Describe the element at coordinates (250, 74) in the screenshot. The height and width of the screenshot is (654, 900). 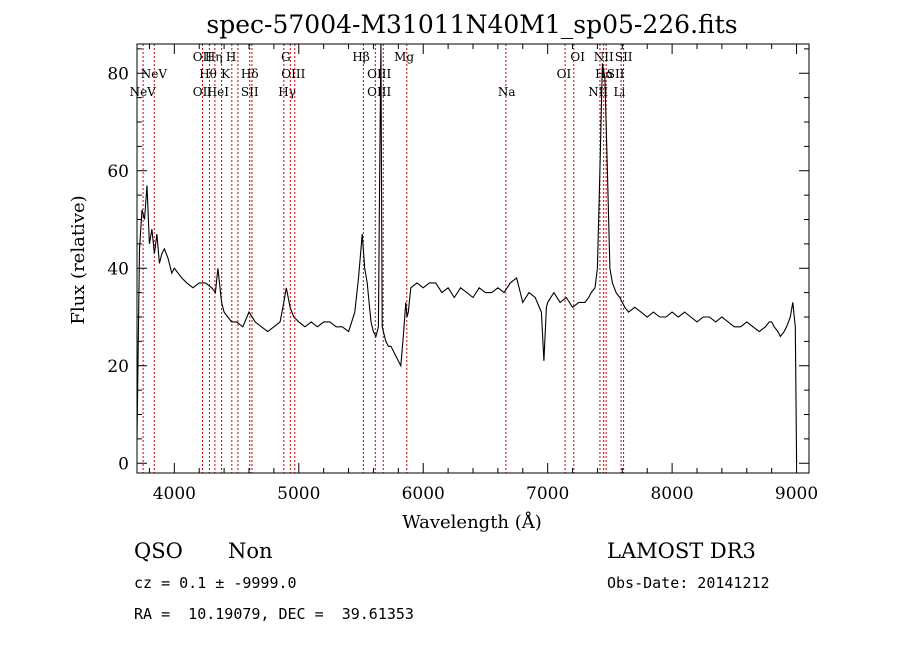
I see `line-label: Hδ` at that location.